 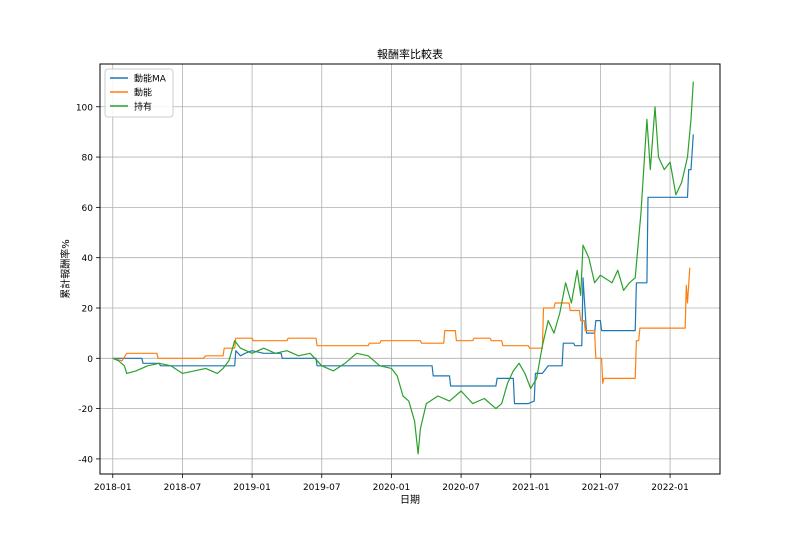 What do you see at coordinates (143, 93) in the screenshot?
I see `legend-label-2: 動能` at bounding box center [143, 93].